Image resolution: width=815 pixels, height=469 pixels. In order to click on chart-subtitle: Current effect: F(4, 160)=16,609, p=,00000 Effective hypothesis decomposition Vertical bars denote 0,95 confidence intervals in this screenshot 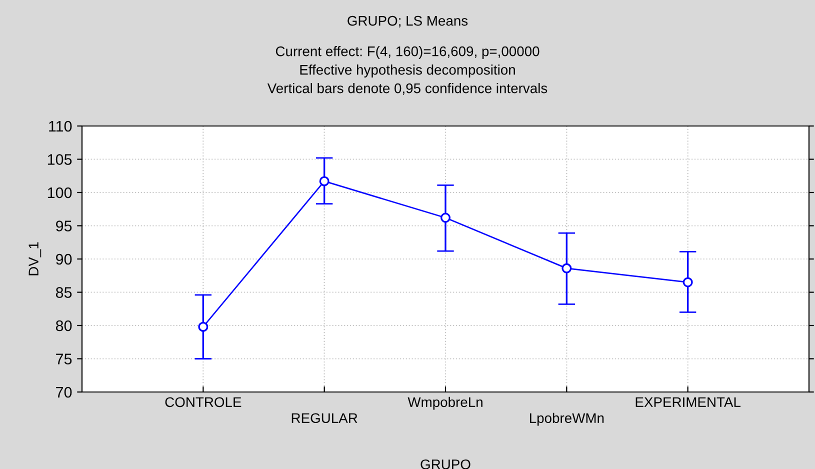, I will do `click(407, 70)`.